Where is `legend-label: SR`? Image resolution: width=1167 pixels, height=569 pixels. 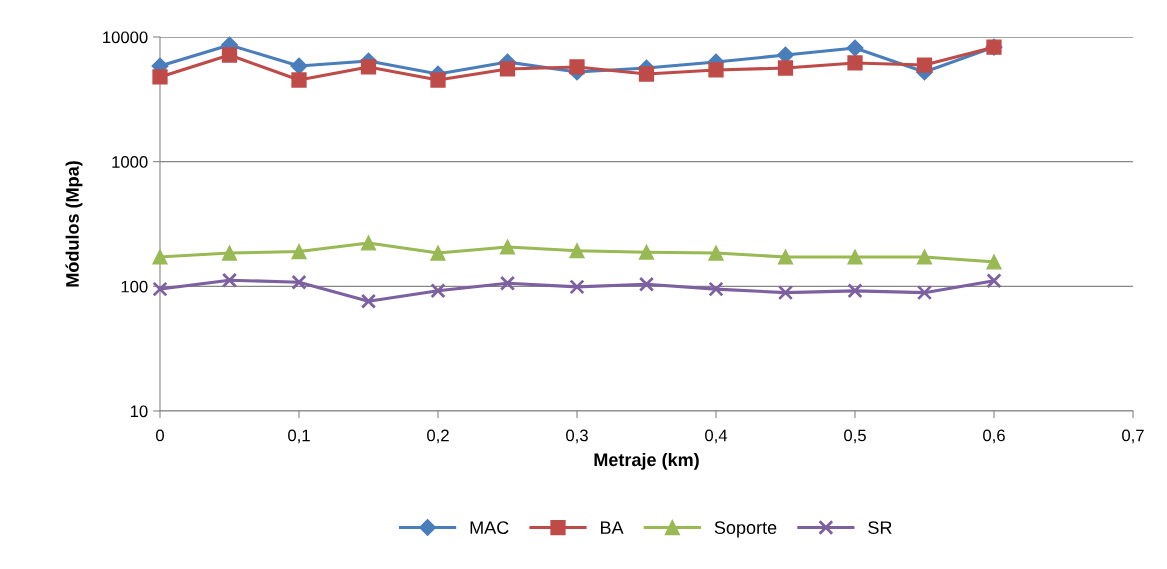
legend-label: SR is located at coordinates (880, 528).